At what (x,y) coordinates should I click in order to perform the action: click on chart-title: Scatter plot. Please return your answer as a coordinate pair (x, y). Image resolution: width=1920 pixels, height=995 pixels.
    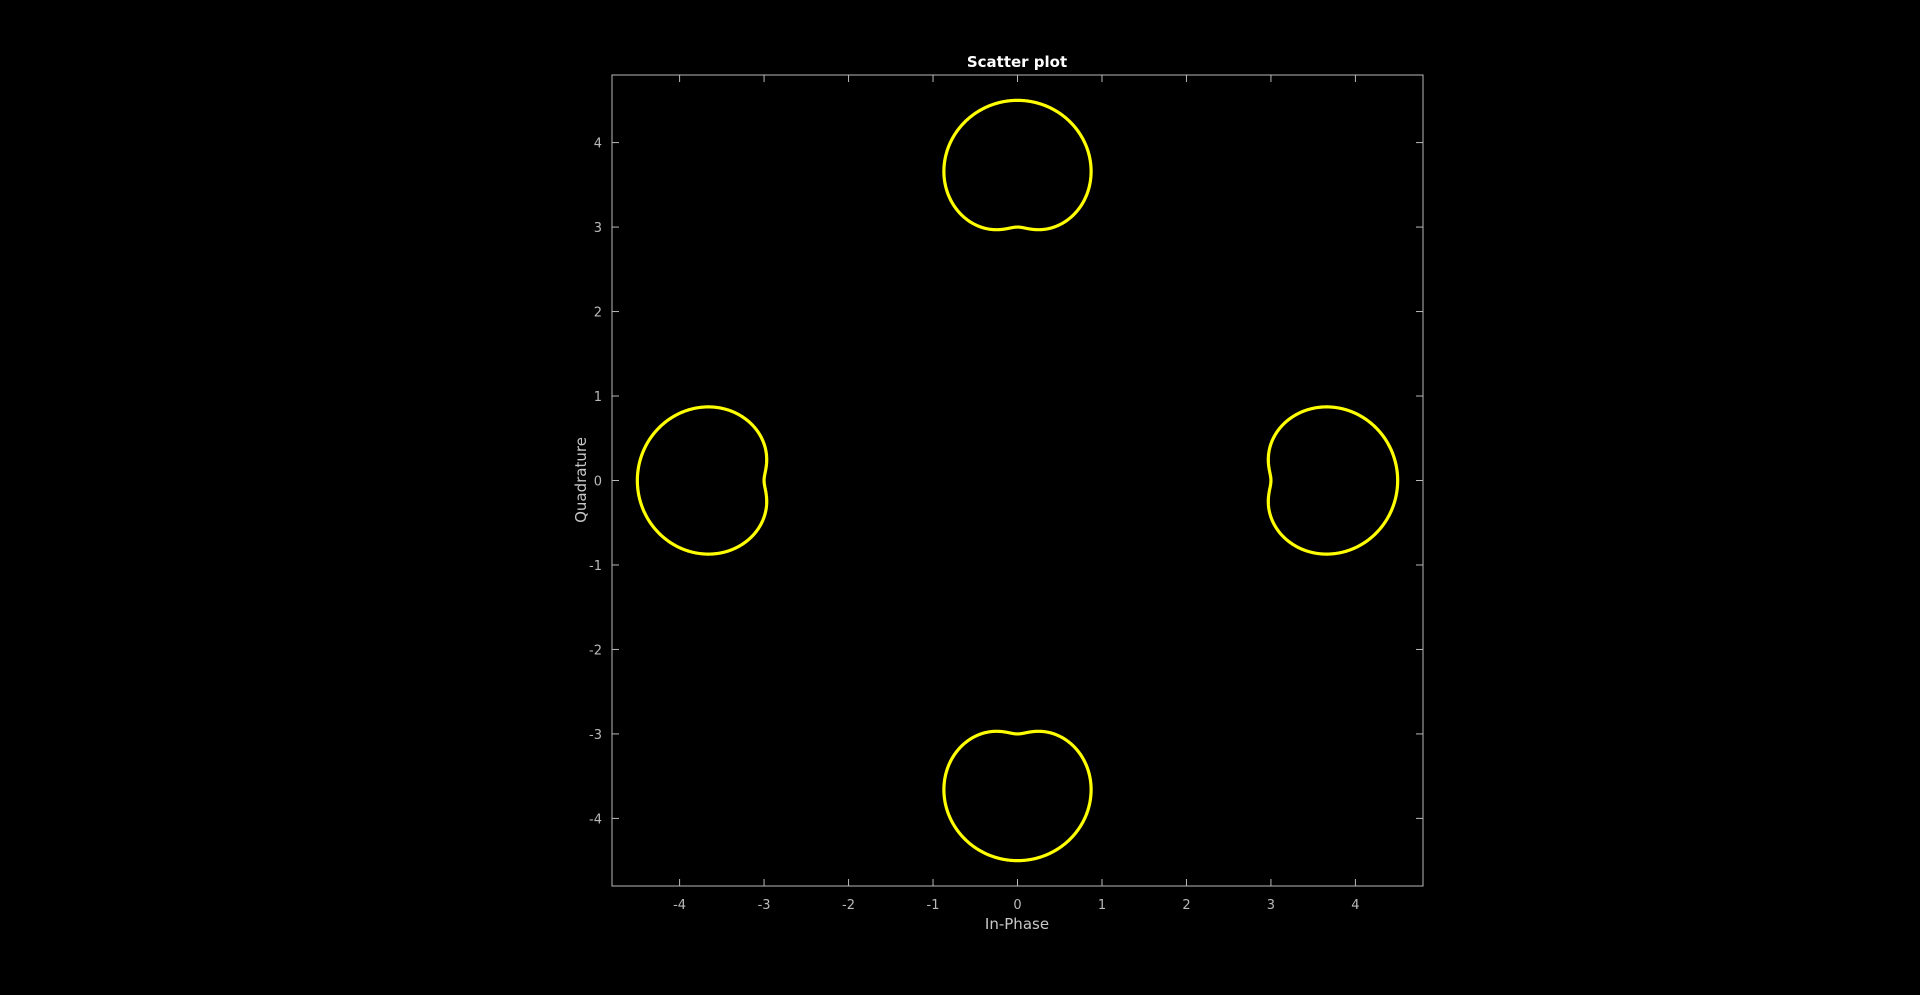
    Looking at the image, I should click on (1017, 62).